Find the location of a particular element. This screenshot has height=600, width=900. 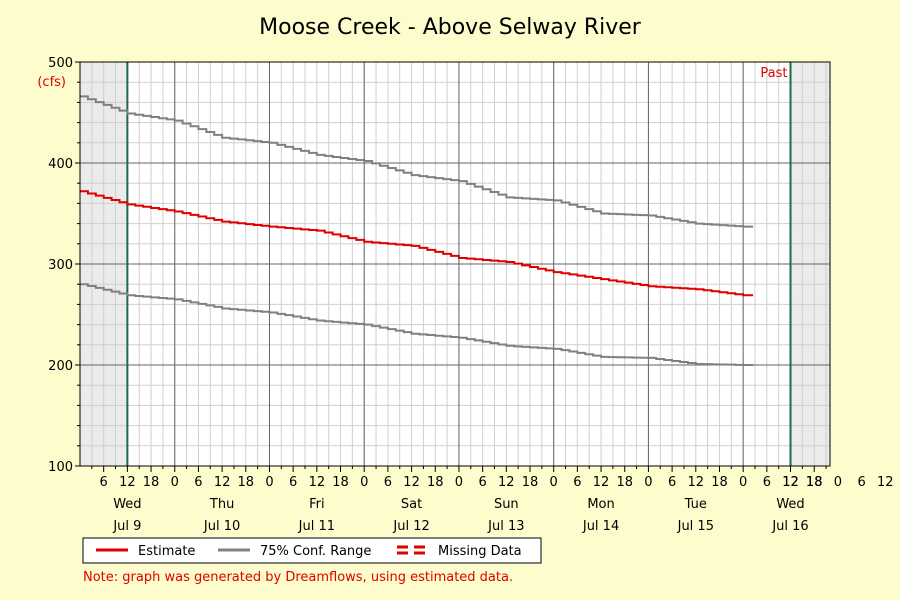

x-date-label: Jul 14 is located at coordinates (600, 526).